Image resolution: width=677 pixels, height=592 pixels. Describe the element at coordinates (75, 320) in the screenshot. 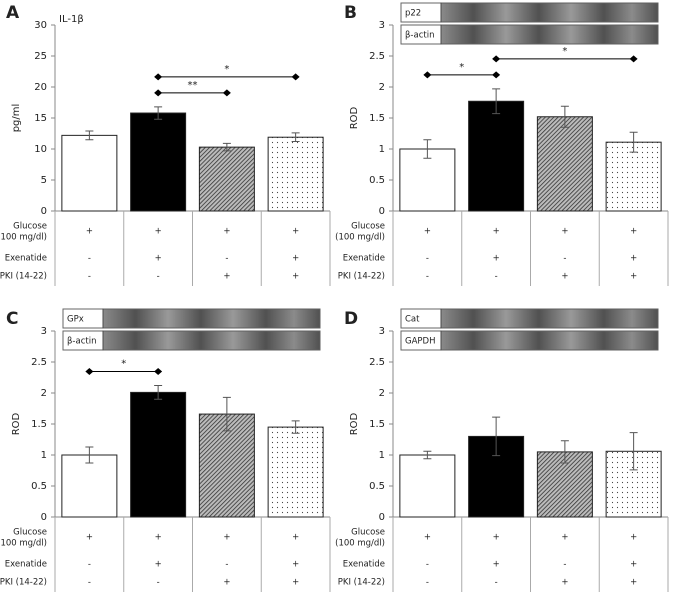

I see `blot-label: GPx` at that location.